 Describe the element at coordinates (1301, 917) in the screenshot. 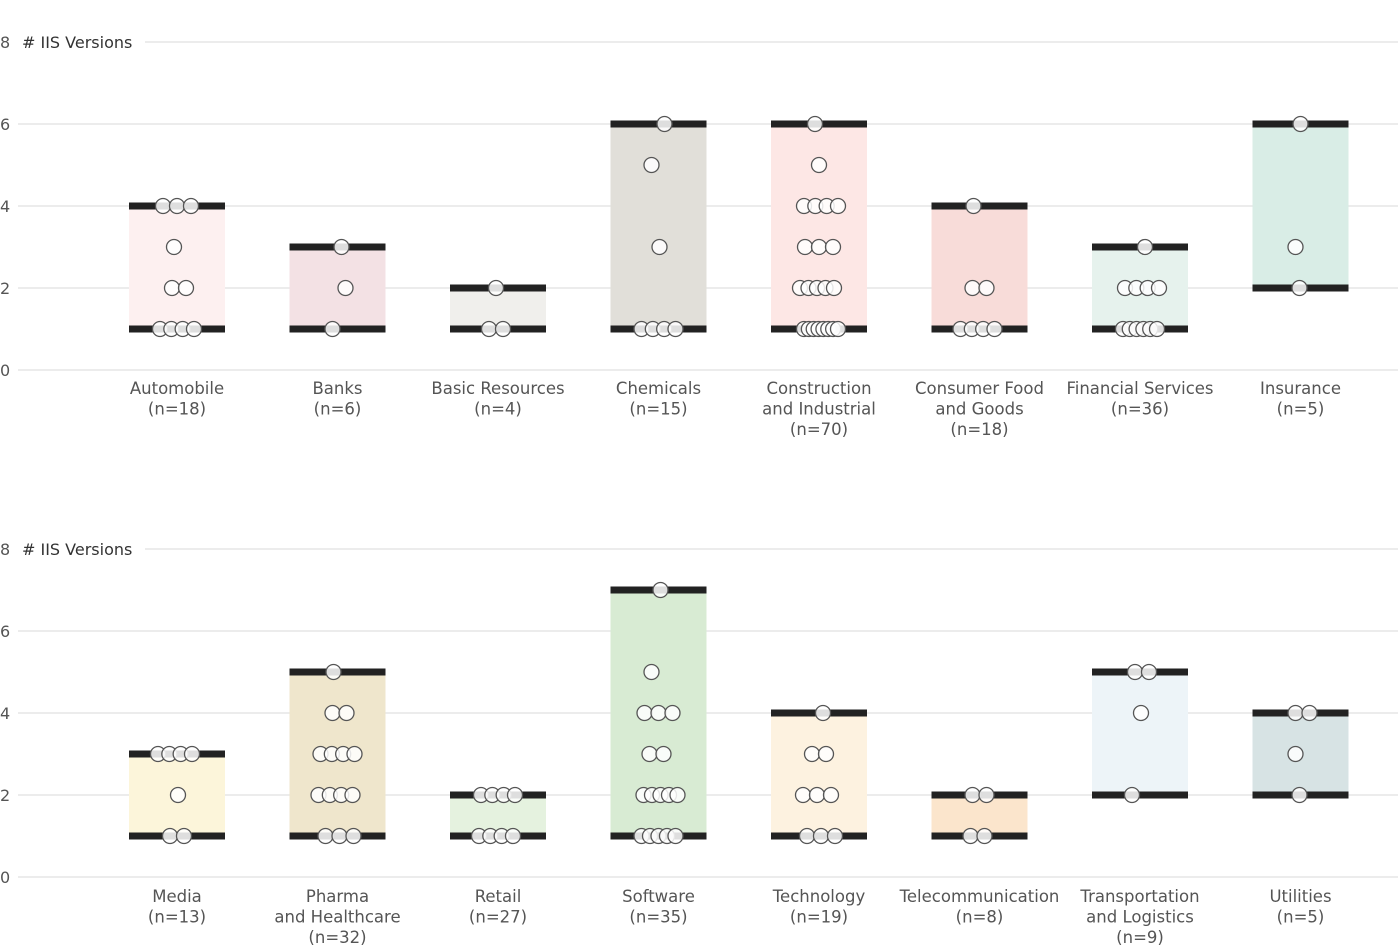

I see `category-count-label: (n=5)` at that location.